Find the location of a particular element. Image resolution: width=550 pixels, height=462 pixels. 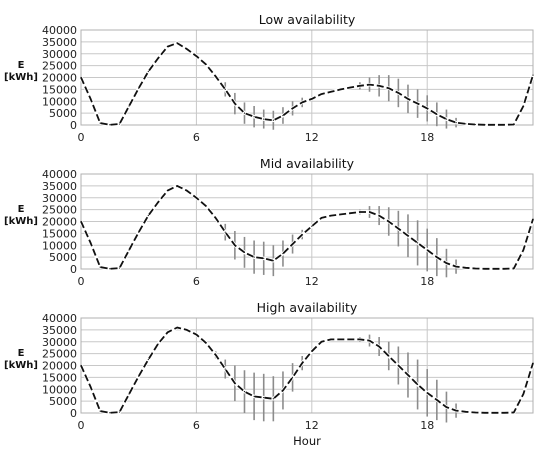

y-axis-label-unit: [kWh] is located at coordinates (21, 221).